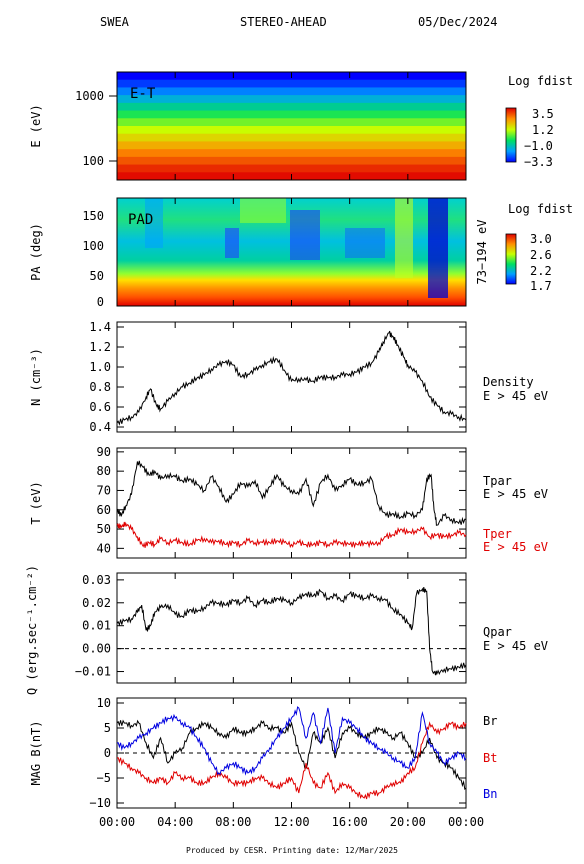 This screenshot has height=864, width=584. What do you see at coordinates (36, 377) in the screenshot?
I see `density-ylabel: N (cm⁻³)` at bounding box center [36, 377].